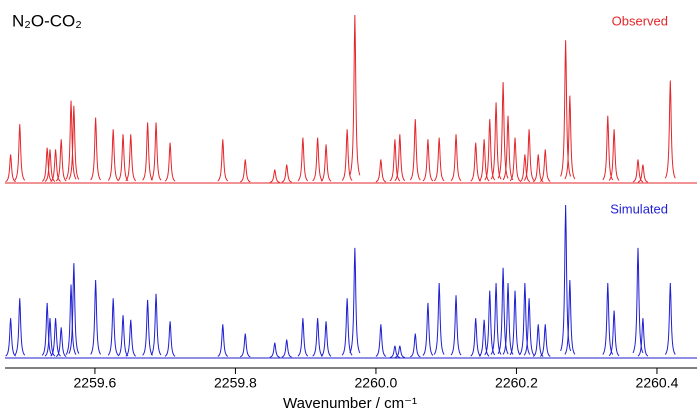 This screenshot has width=700, height=416. What do you see at coordinates (640, 20) in the screenshot?
I see `legend-label: Observed` at bounding box center [640, 20].